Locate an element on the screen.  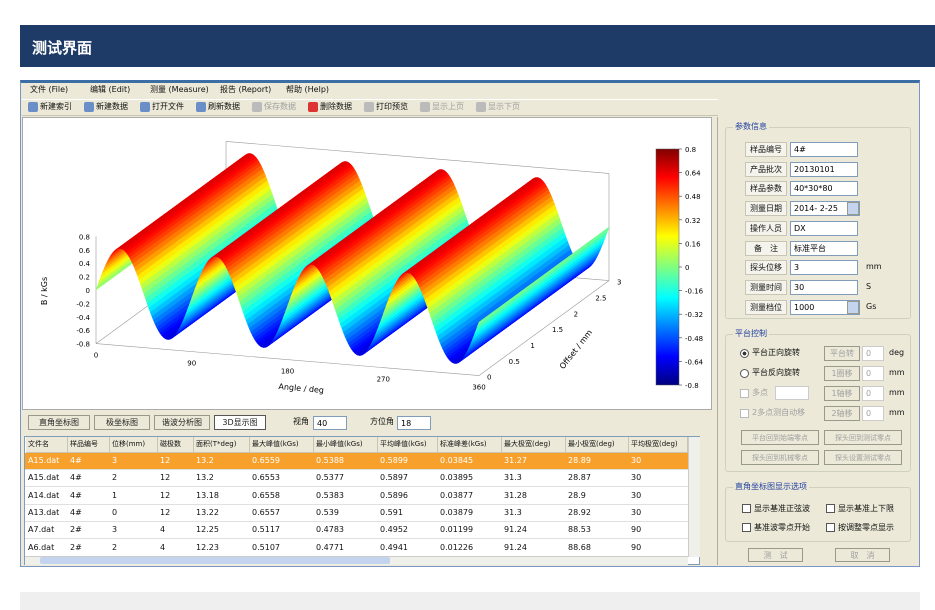
menu-item: 文件 (File) is located at coordinates (49, 89).